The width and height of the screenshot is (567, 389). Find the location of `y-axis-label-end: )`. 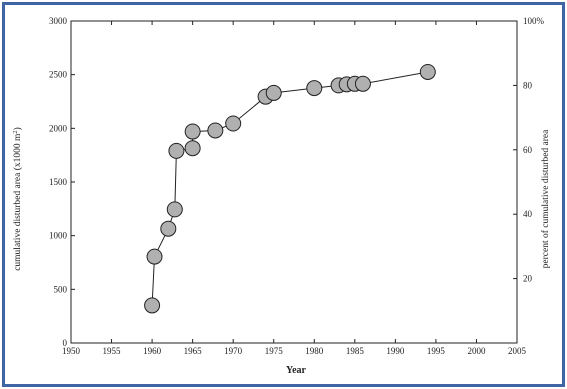

y-axis-label-end: ) is located at coordinates (17, 128).